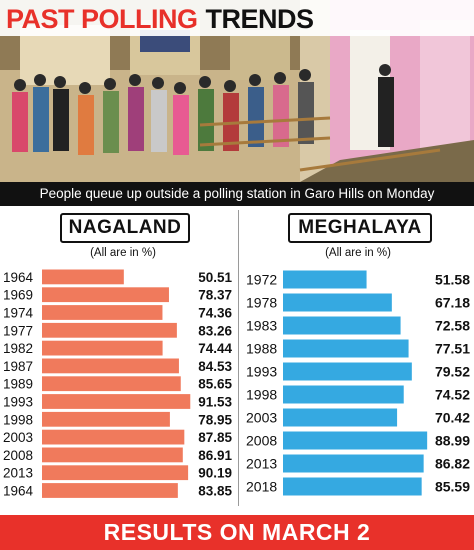 This screenshot has height=550, width=474. I want to click on nagaland-category-label: 2008, so click(18, 455).